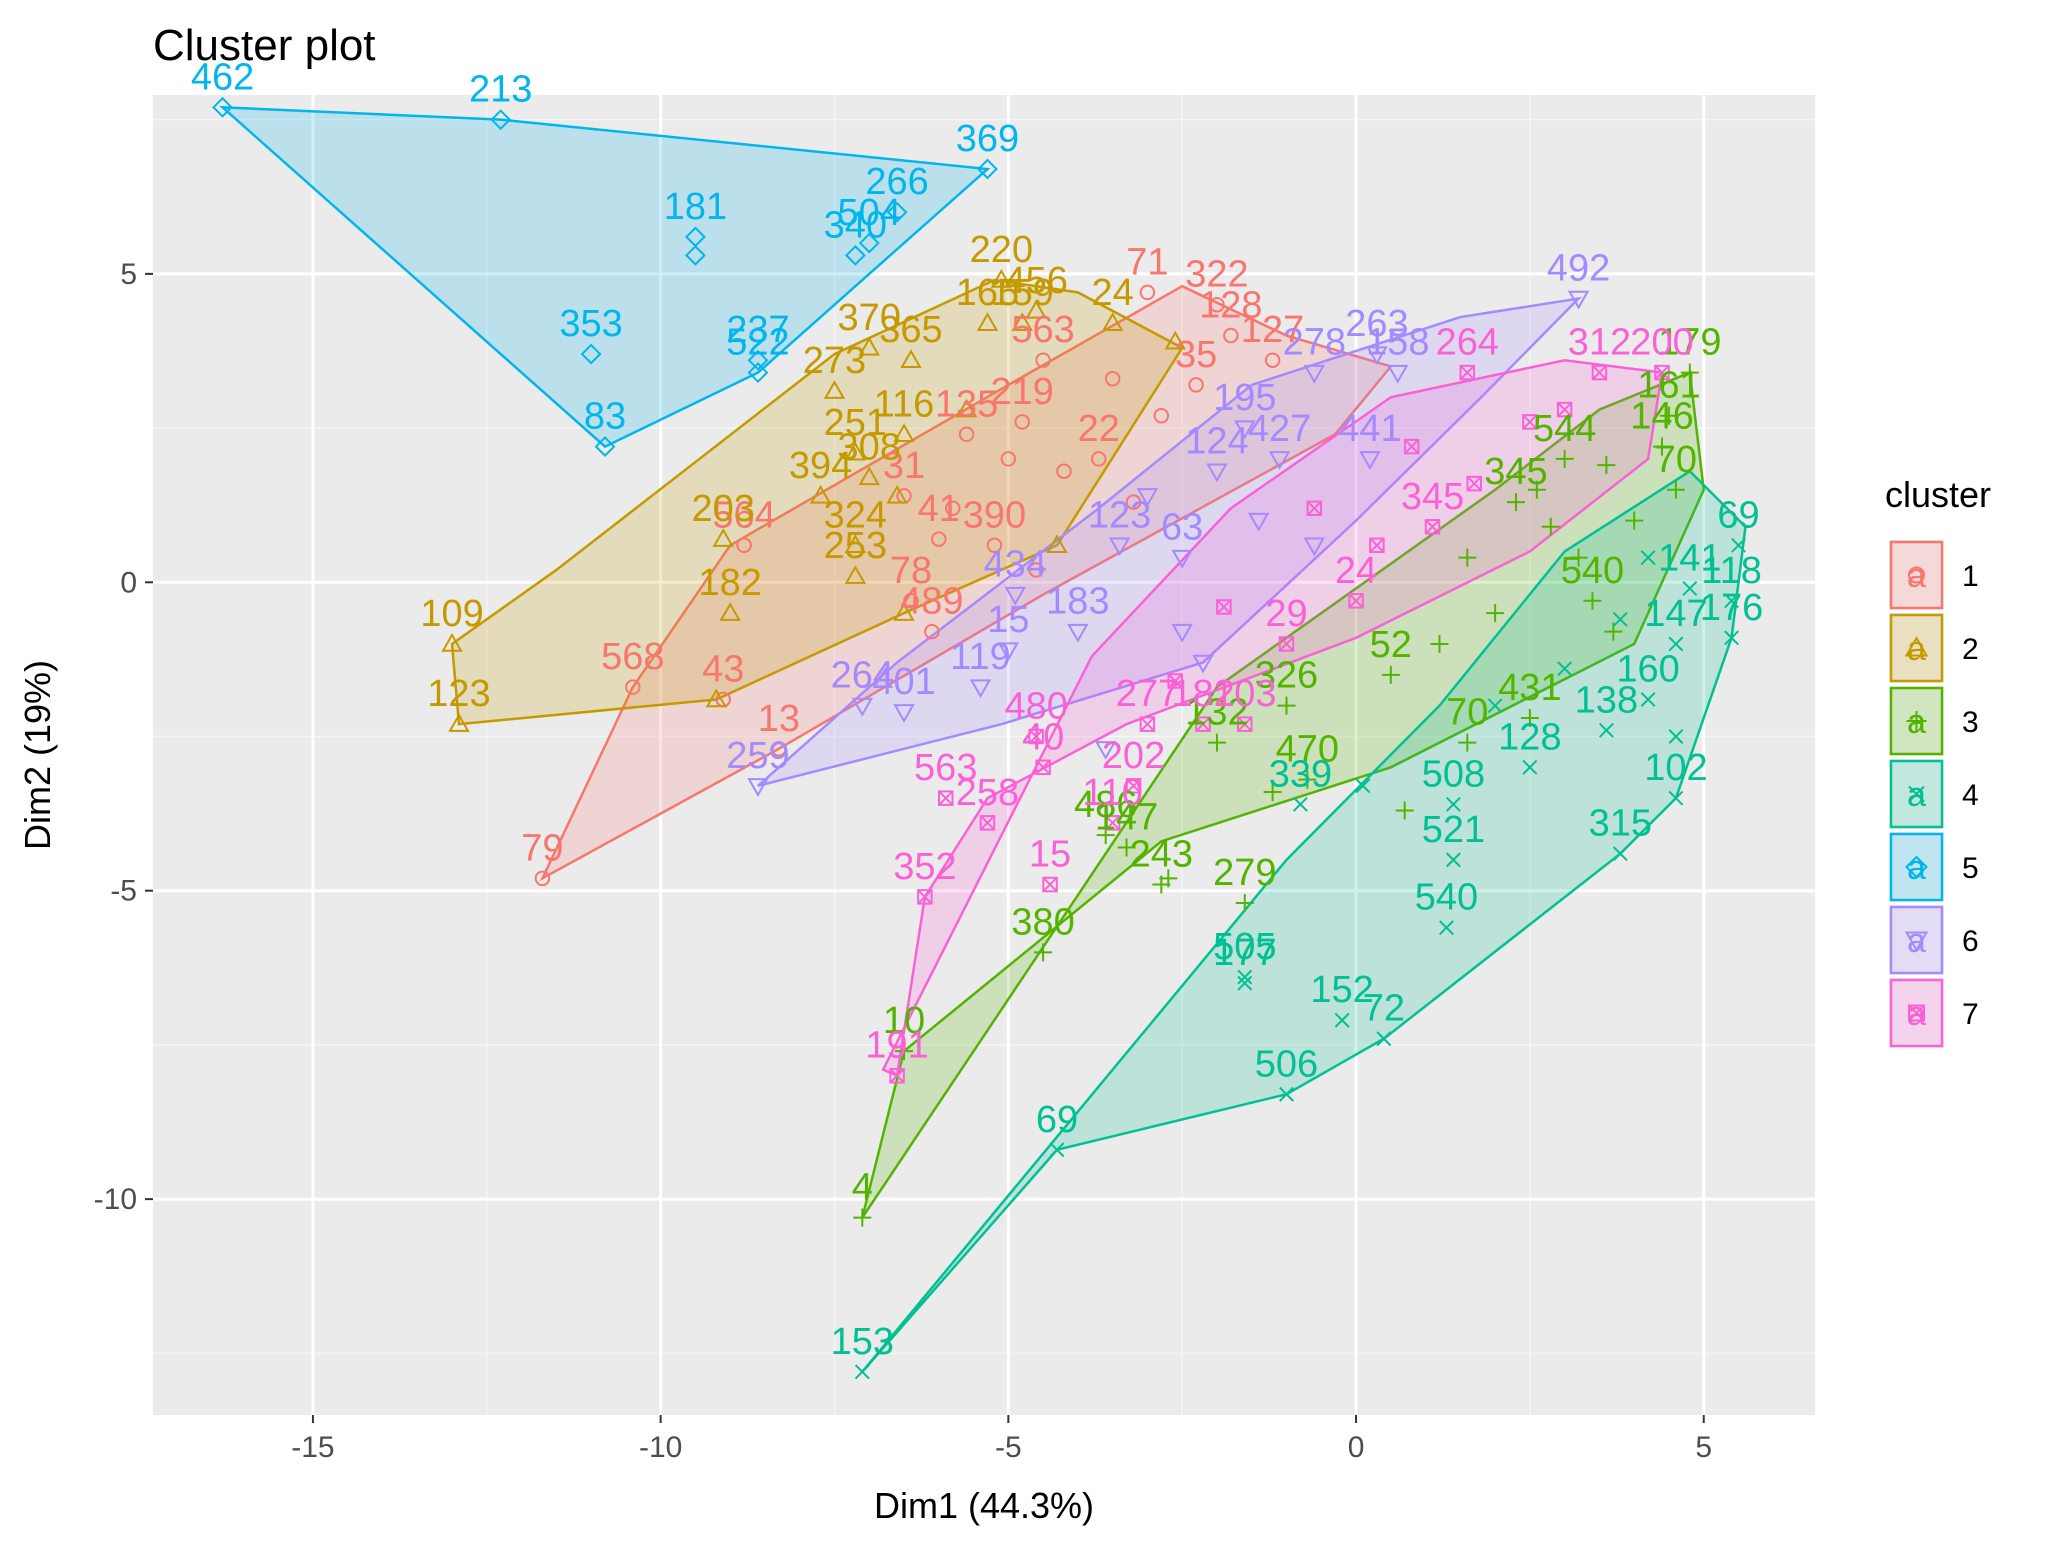  Describe the element at coordinates (1391, 645) in the screenshot. I see `cluster-3-point-label: 52` at that location.